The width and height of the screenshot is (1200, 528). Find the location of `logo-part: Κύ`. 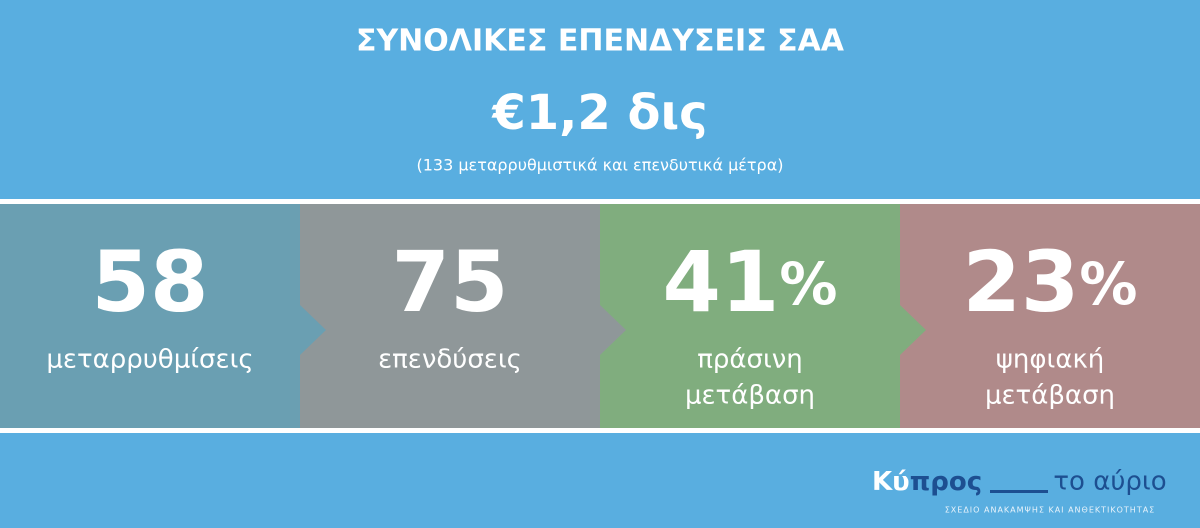

logo-part: Κύ is located at coordinates (891, 482).